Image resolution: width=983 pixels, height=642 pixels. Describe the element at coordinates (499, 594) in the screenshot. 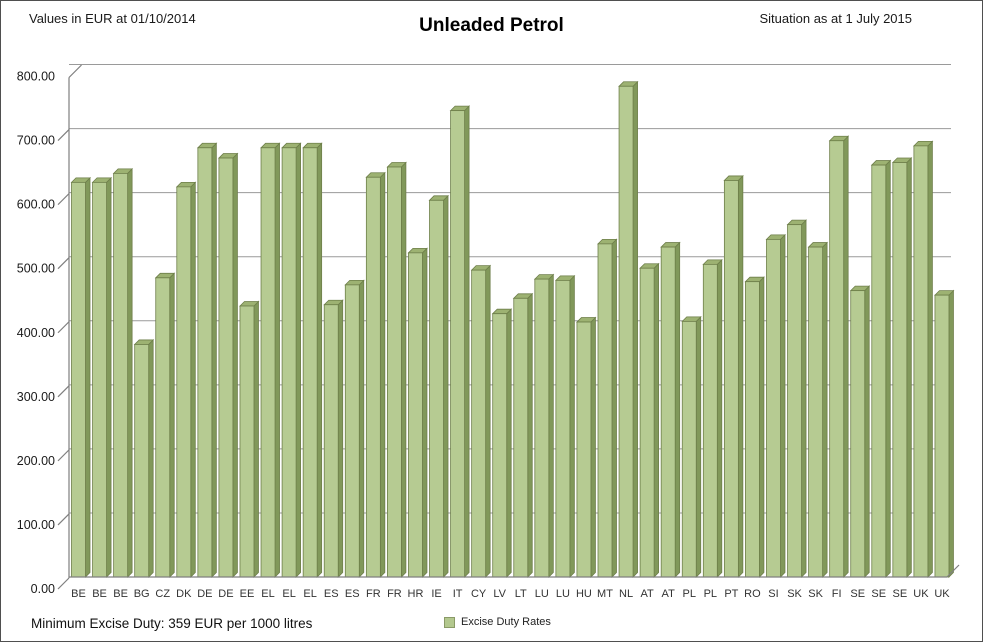

I see `x-axis-label: LV` at that location.